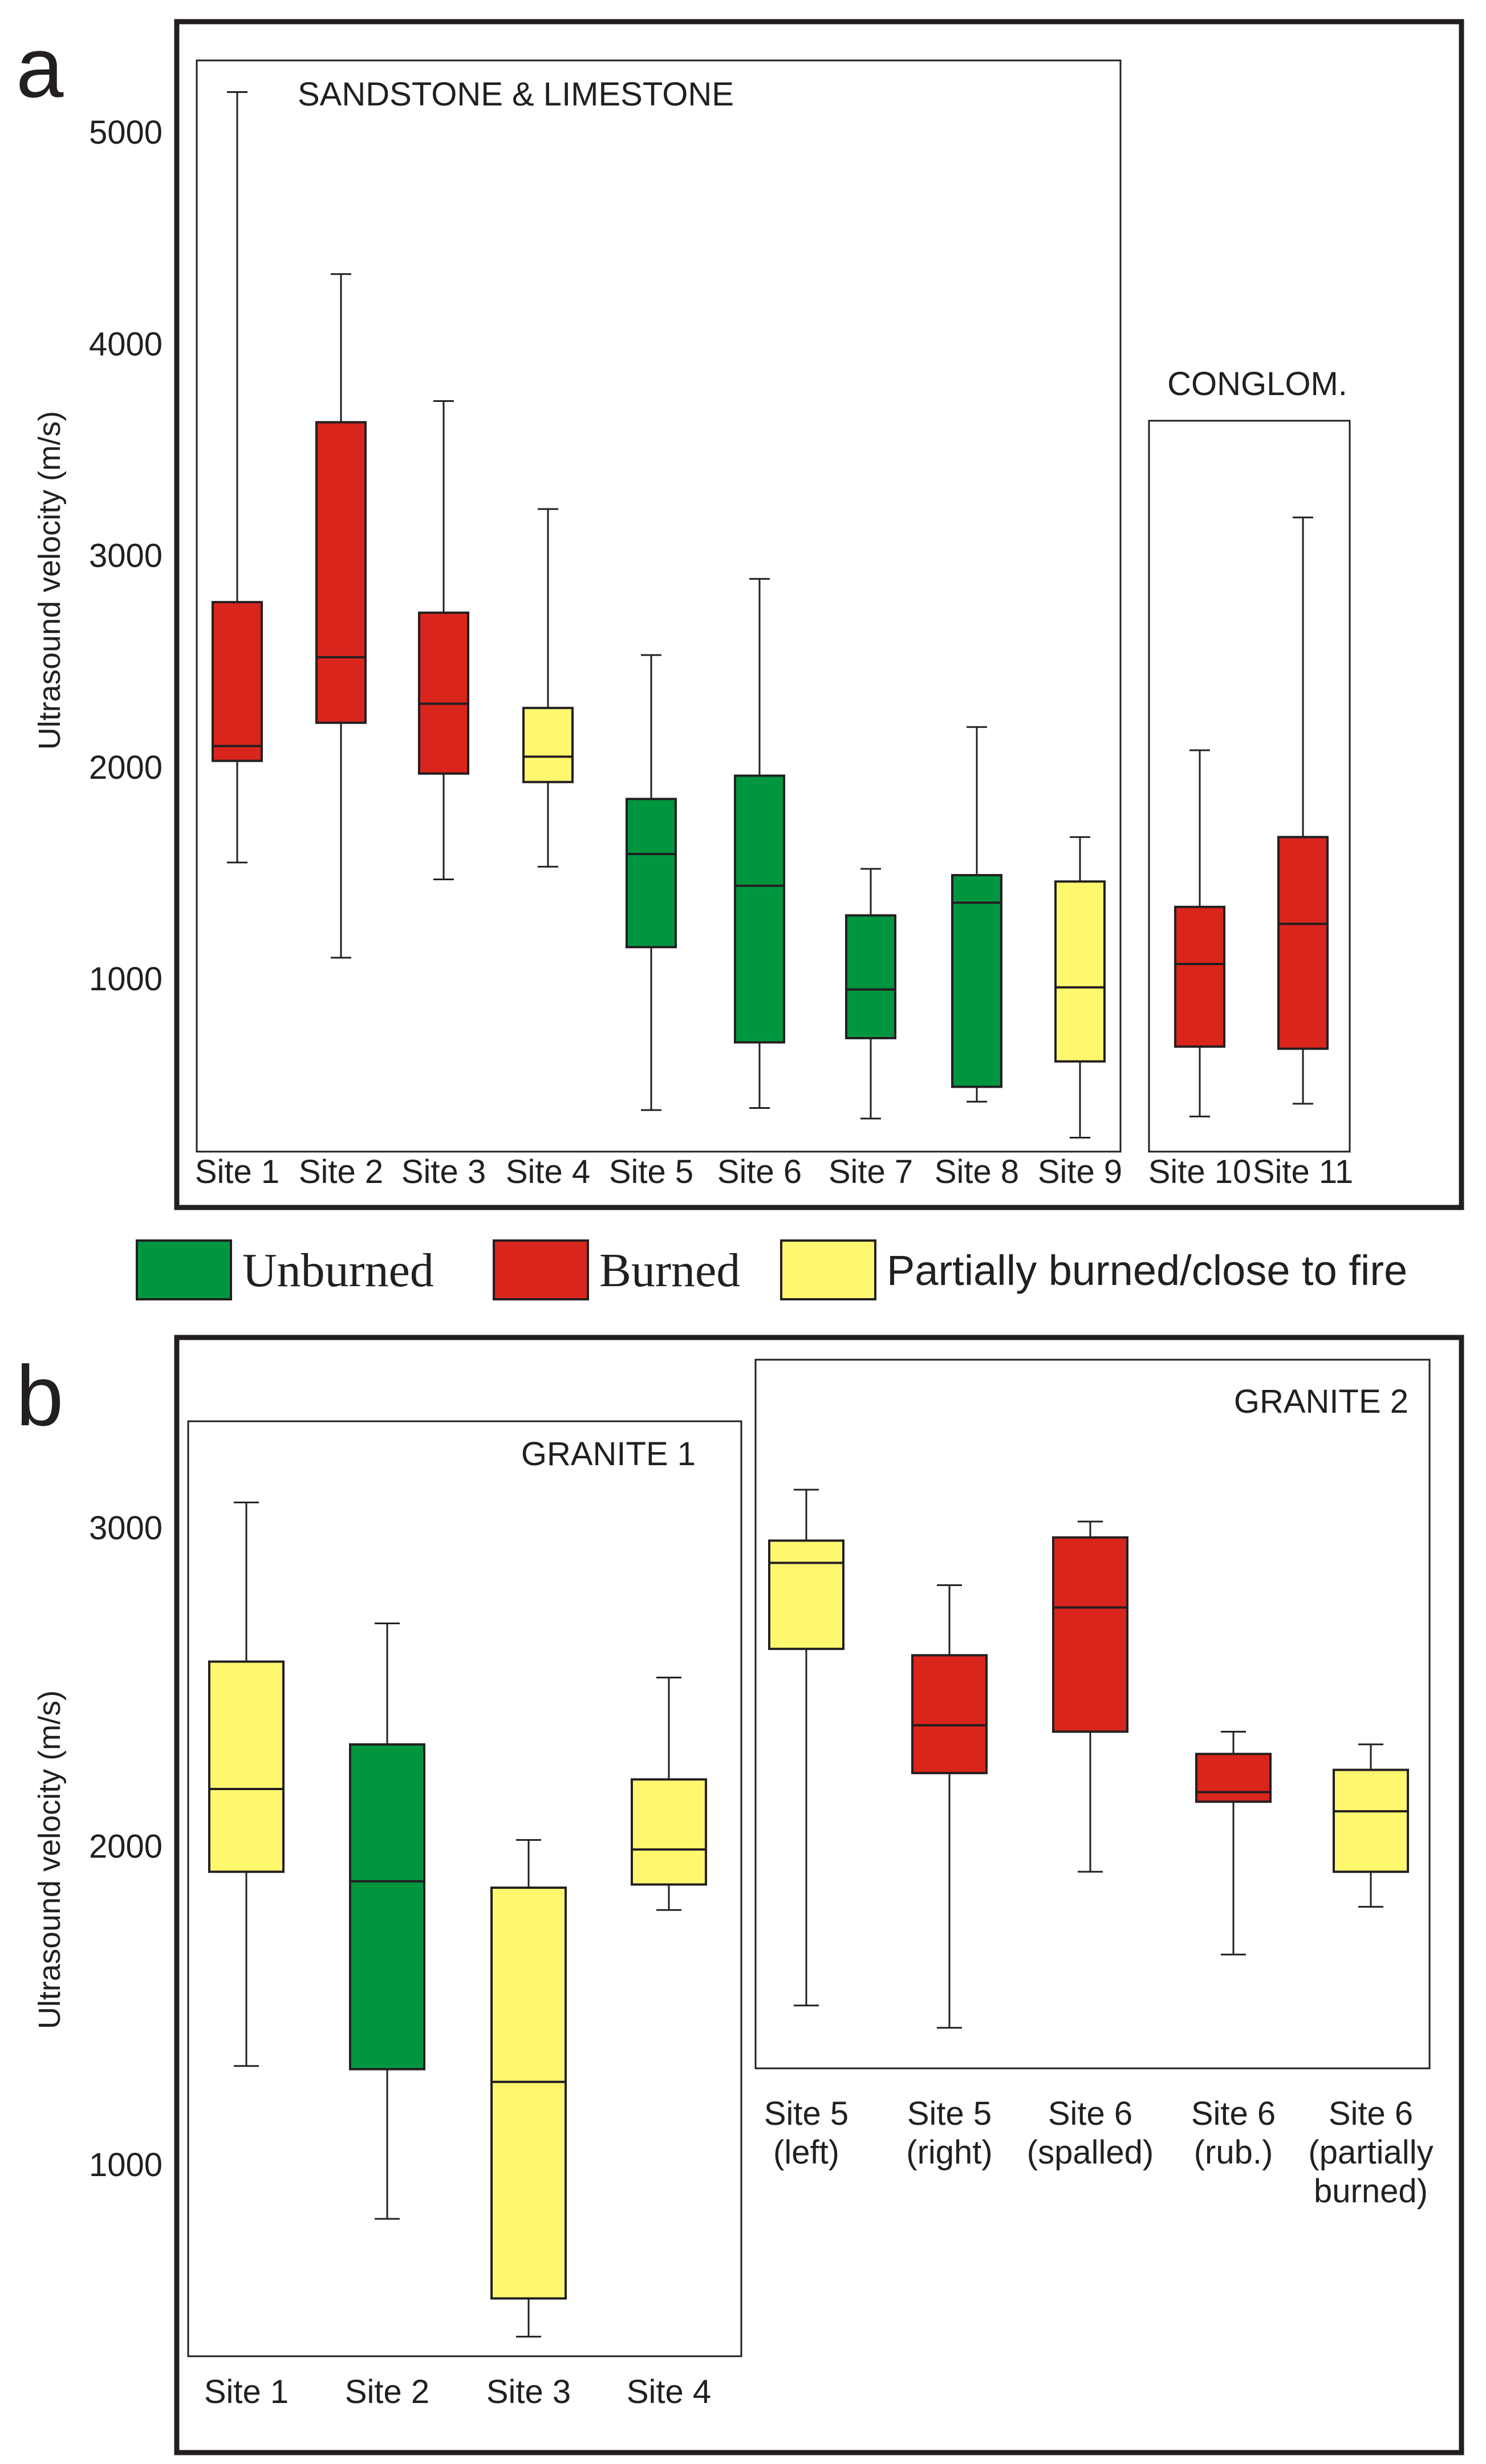 The width and height of the screenshot is (1486, 2464). What do you see at coordinates (1371, 1825) in the screenshot?
I see `box-b-site-6-partially-burned` at bounding box center [1371, 1825].